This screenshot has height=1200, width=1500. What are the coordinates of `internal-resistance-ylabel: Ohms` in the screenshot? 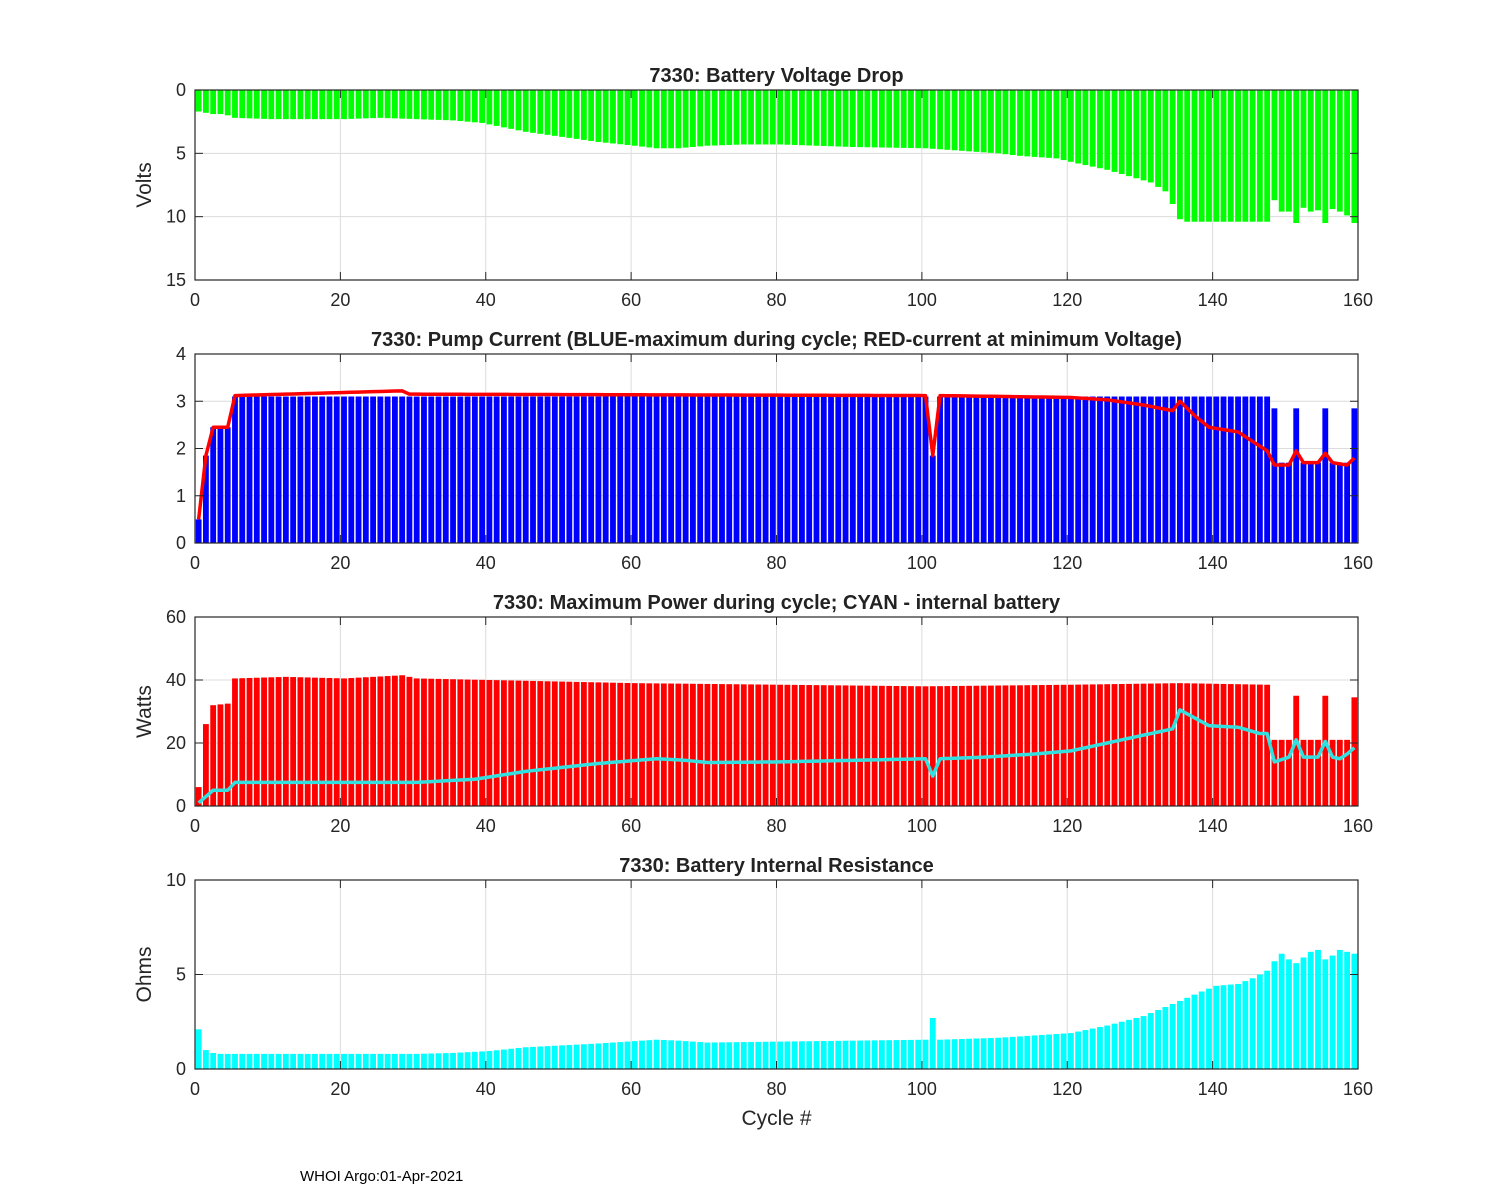 It's located at (144, 974).